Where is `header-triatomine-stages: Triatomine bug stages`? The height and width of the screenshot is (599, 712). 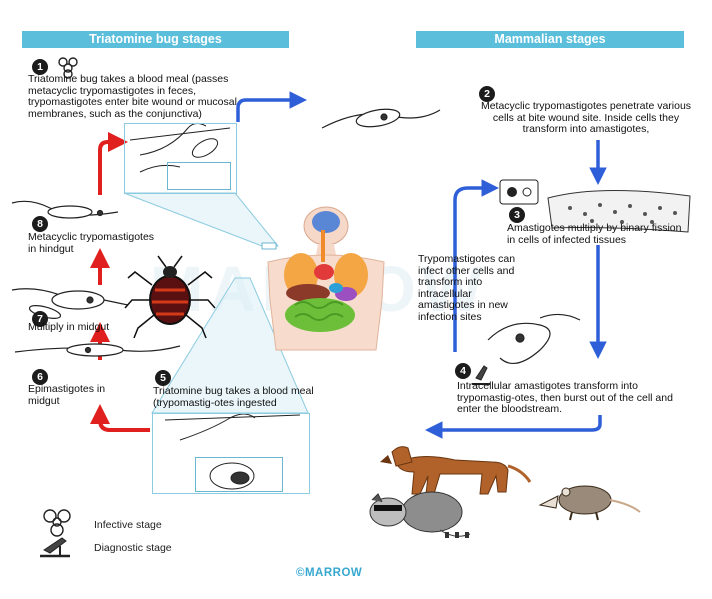 header-triatomine-stages: Triatomine bug stages is located at coordinates (155, 39).